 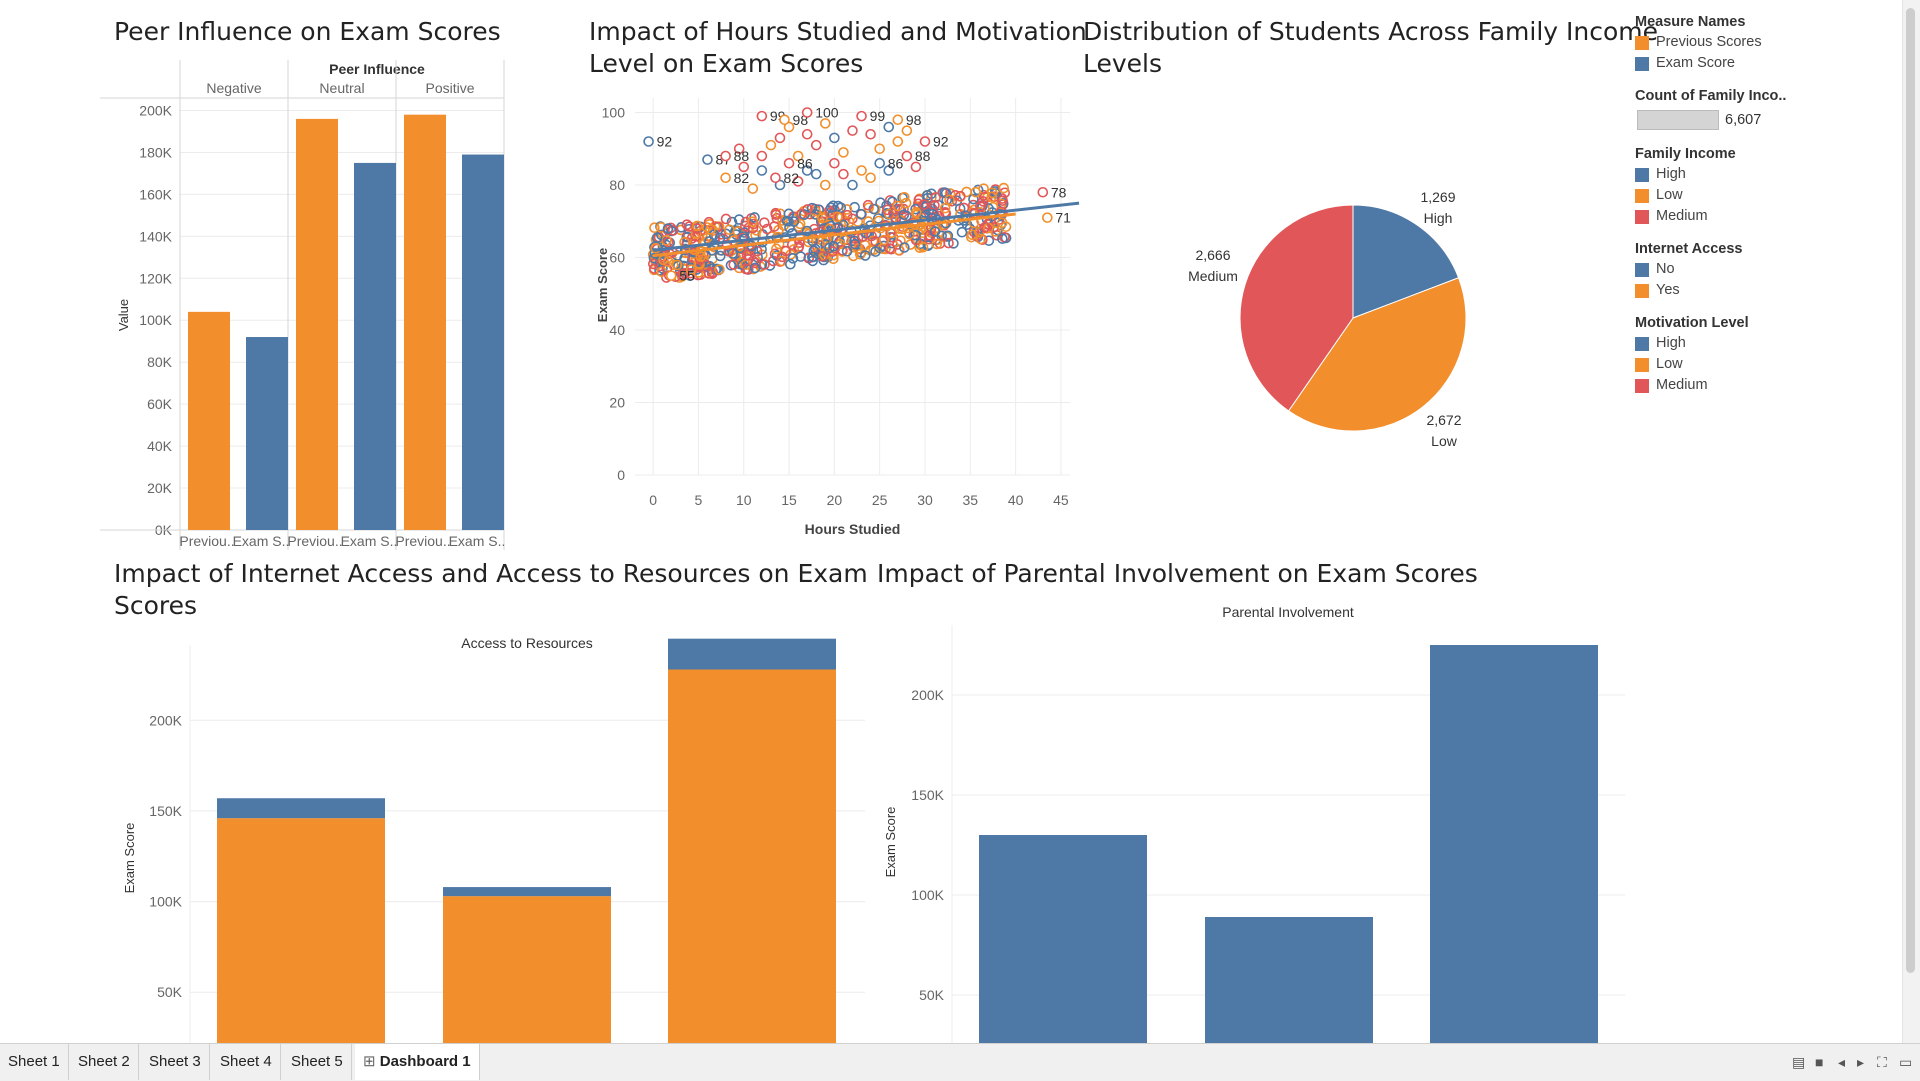 What do you see at coordinates (617, 185) in the screenshot?
I see `hours-y-tick-label: 80` at bounding box center [617, 185].